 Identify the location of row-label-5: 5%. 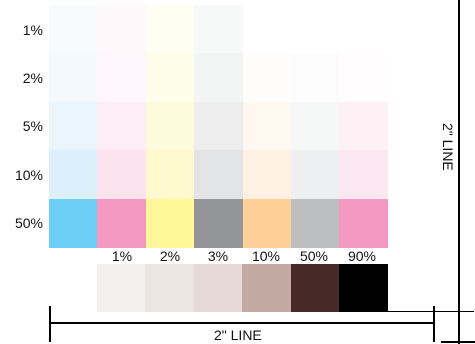
(32, 126).